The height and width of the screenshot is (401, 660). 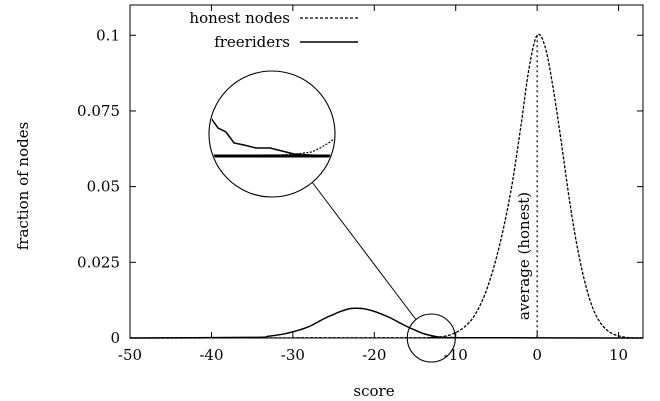 I want to click on legend-label-honest: honest nodes, so click(x=239, y=18).